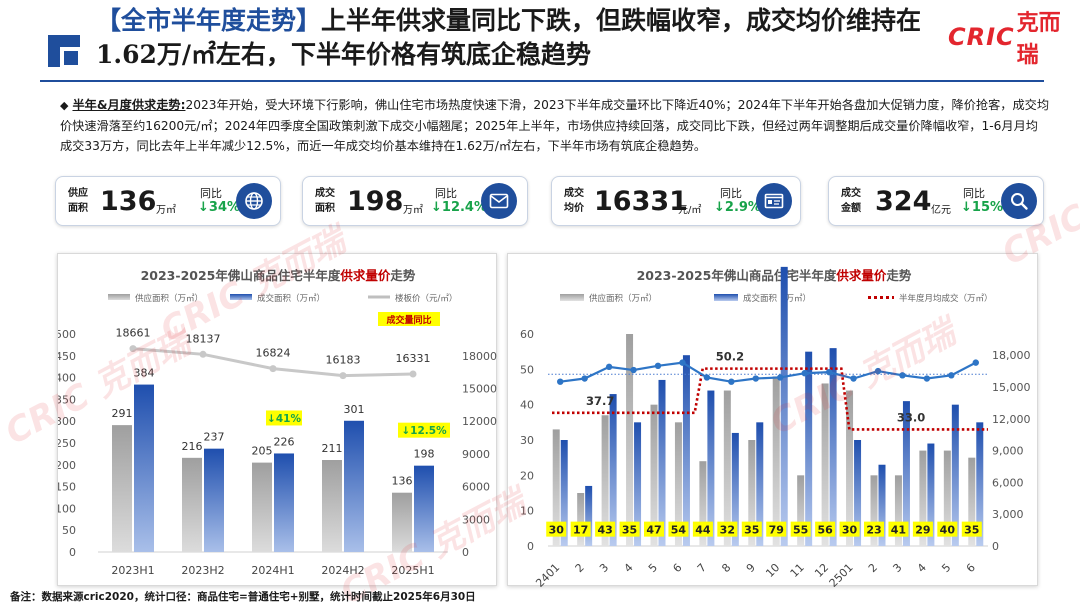  Describe the element at coordinates (737, 207) in the screenshot. I see `kpi-yoy-value: ↓2.9%` at that location.